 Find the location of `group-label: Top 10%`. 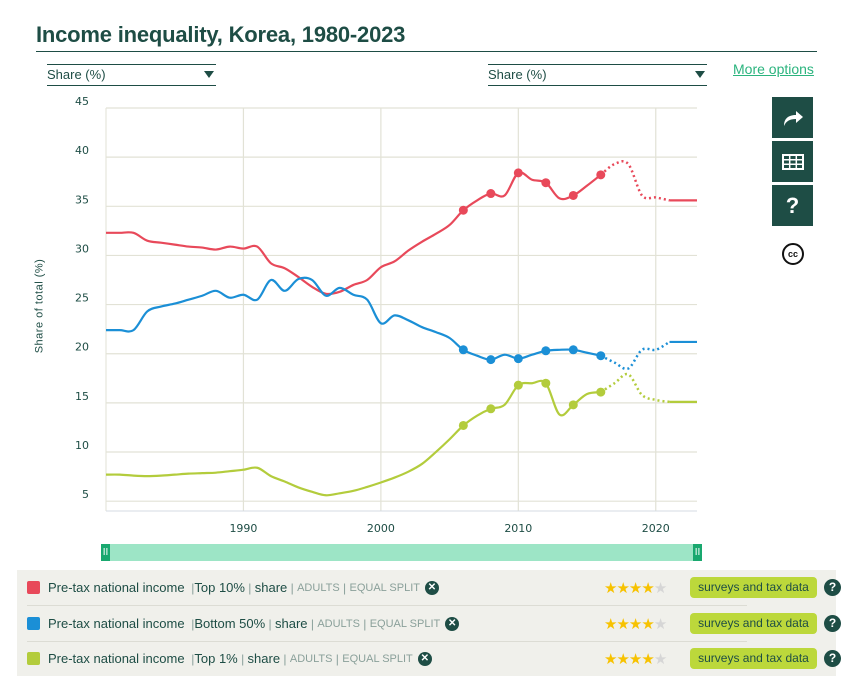

group-label: Top 10% is located at coordinates (219, 587).